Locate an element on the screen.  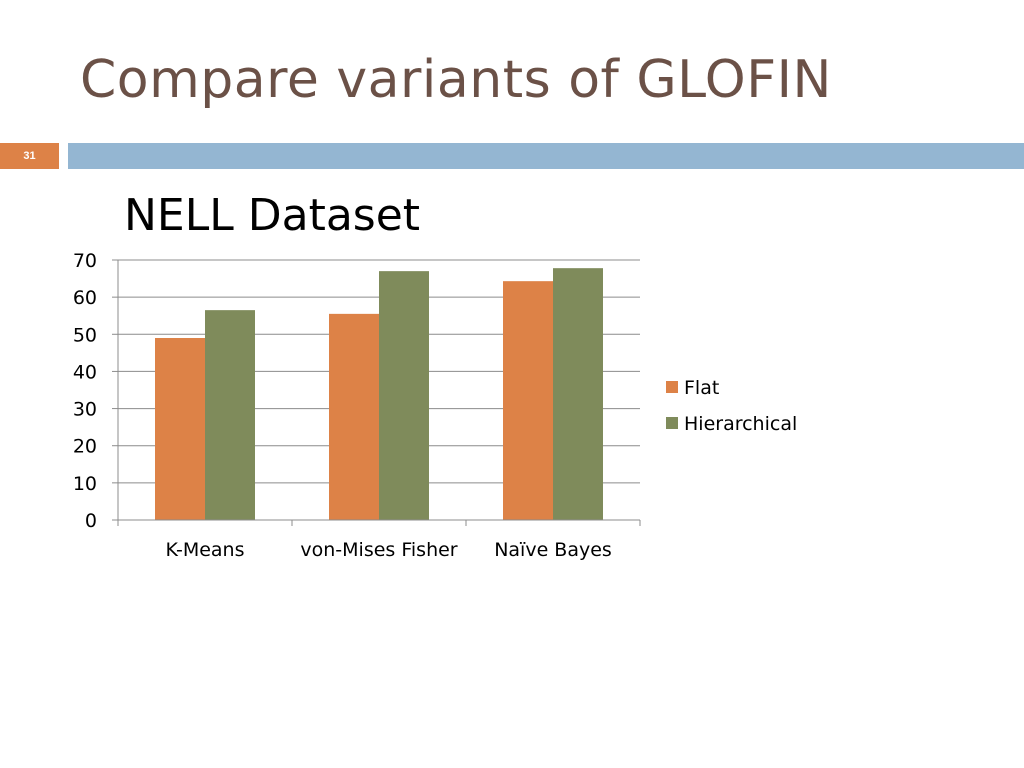
y-tick-label: 20 is located at coordinates (85, 447).